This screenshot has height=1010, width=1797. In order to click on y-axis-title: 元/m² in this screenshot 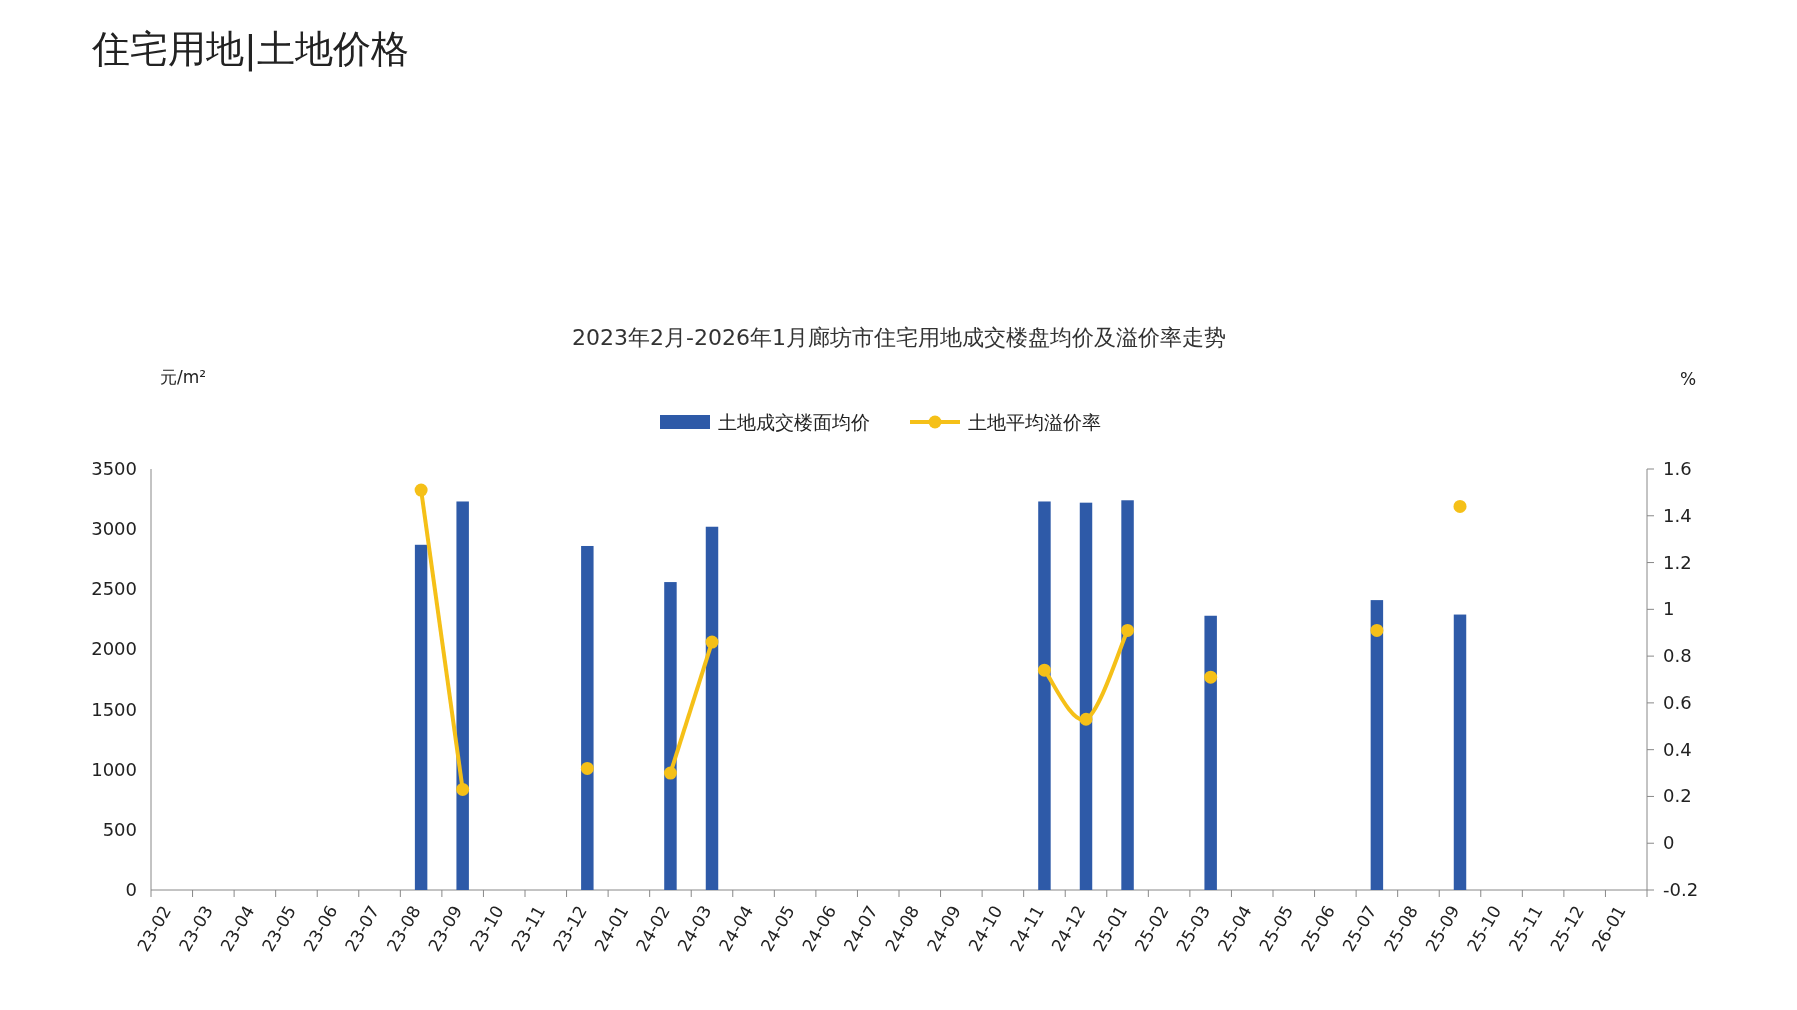, I will do `click(183, 377)`.